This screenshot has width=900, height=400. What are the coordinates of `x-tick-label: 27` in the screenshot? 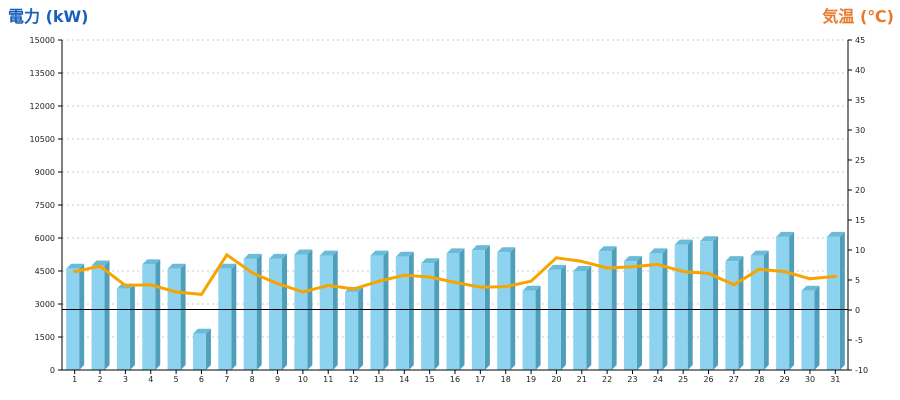 It's located at (734, 379).